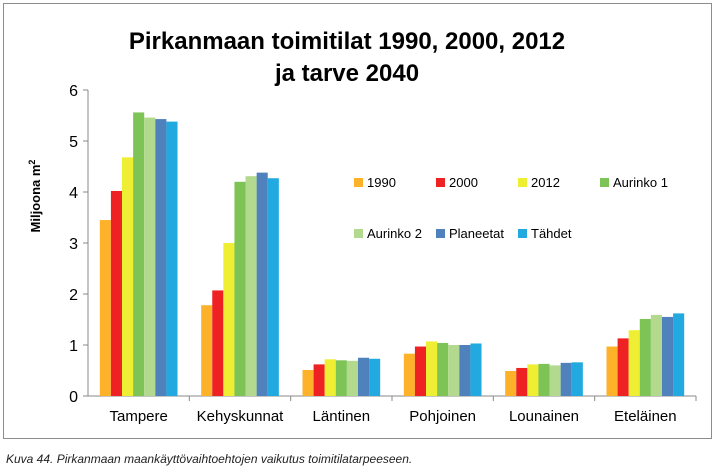  Describe the element at coordinates (394, 233) in the screenshot. I see `legend-label: Aurinko 2` at that location.